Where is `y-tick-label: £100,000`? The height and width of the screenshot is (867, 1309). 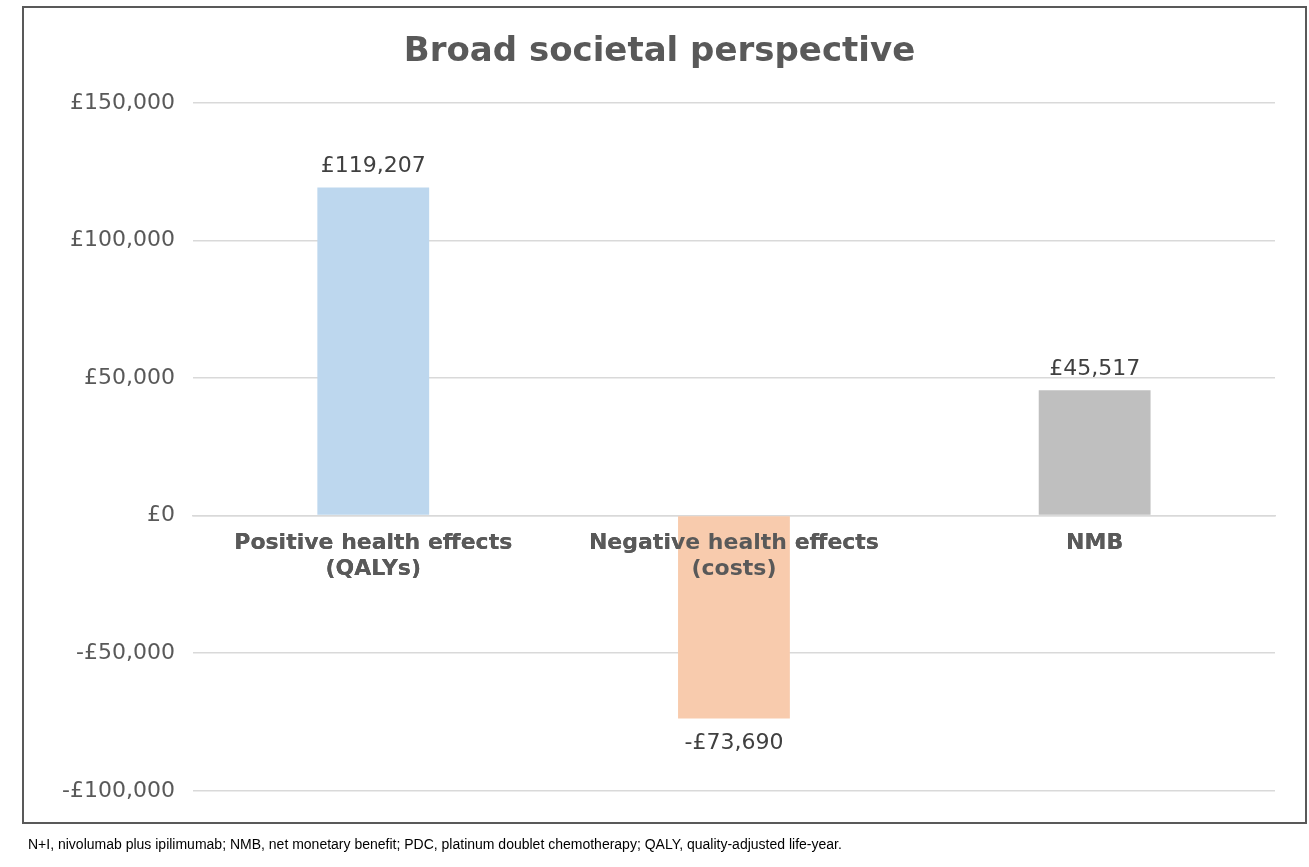 y-tick-label: £100,000 is located at coordinates (122, 239).